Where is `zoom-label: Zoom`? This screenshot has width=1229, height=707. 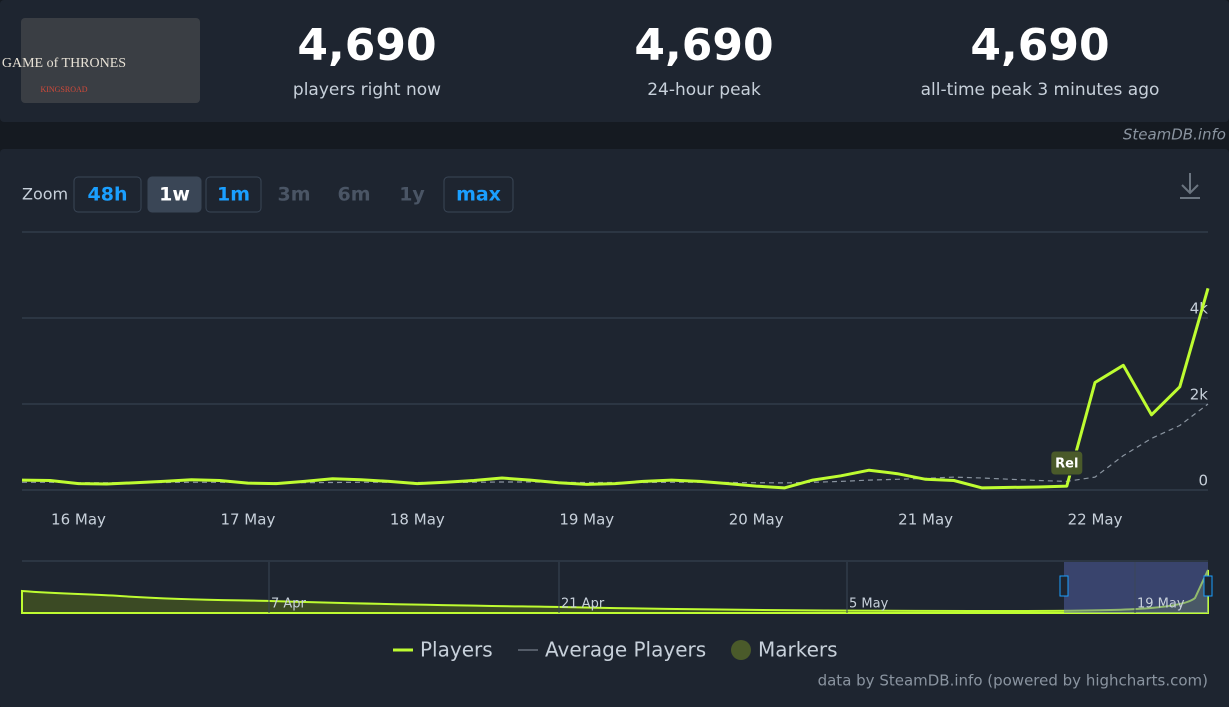
zoom-label: Zoom is located at coordinates (45, 194).